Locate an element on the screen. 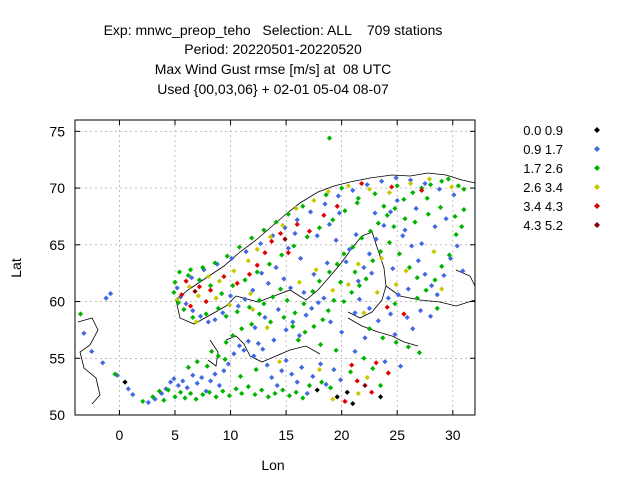  x-tick-label: 25 is located at coordinates (397, 435).